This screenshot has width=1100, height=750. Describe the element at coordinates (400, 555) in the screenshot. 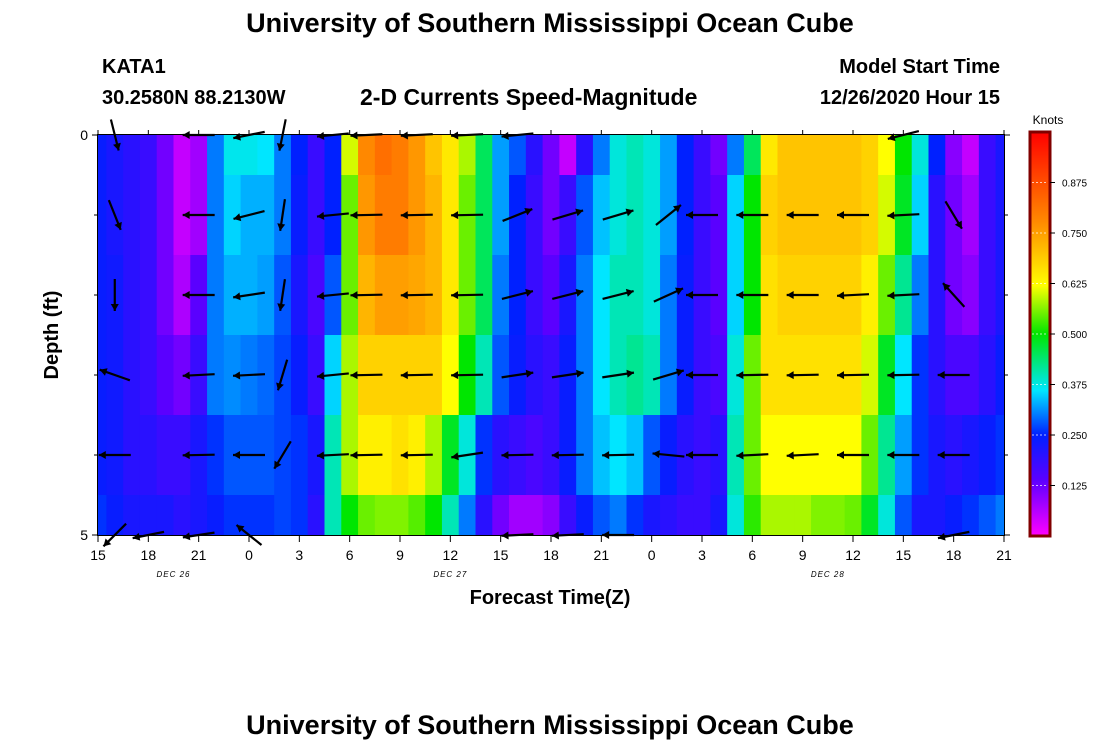

I see `x-tick-label: 9` at that location.